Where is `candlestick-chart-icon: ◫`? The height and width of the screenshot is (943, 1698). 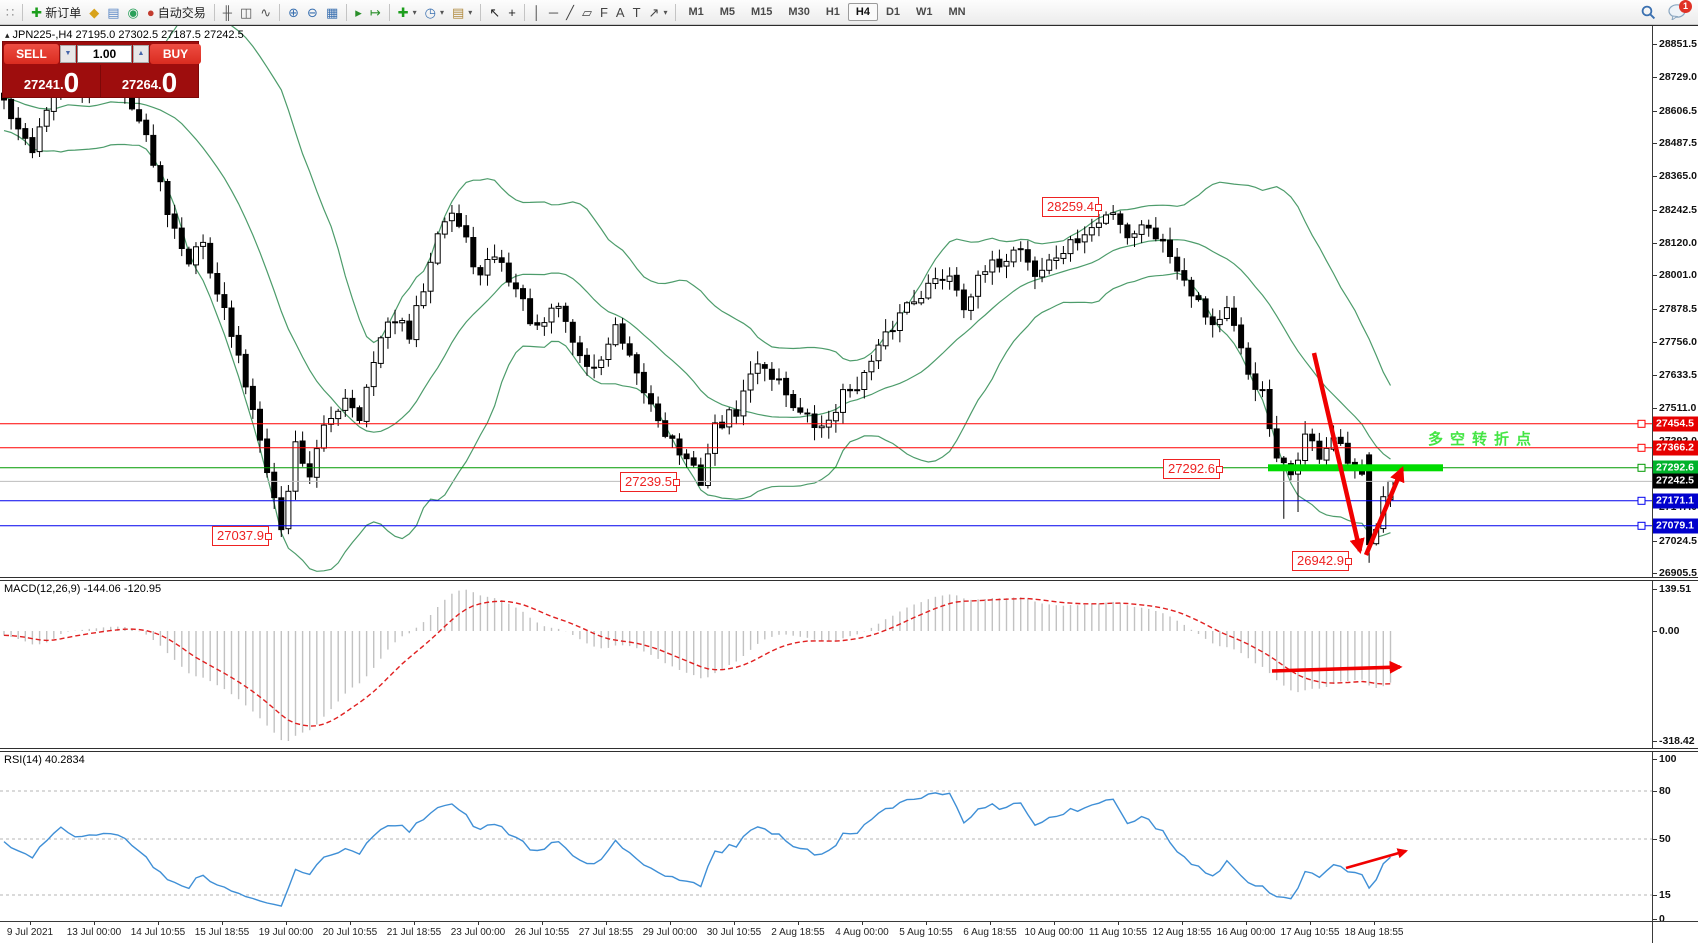
candlestick-chart-icon: ◫ is located at coordinates (246, 12).